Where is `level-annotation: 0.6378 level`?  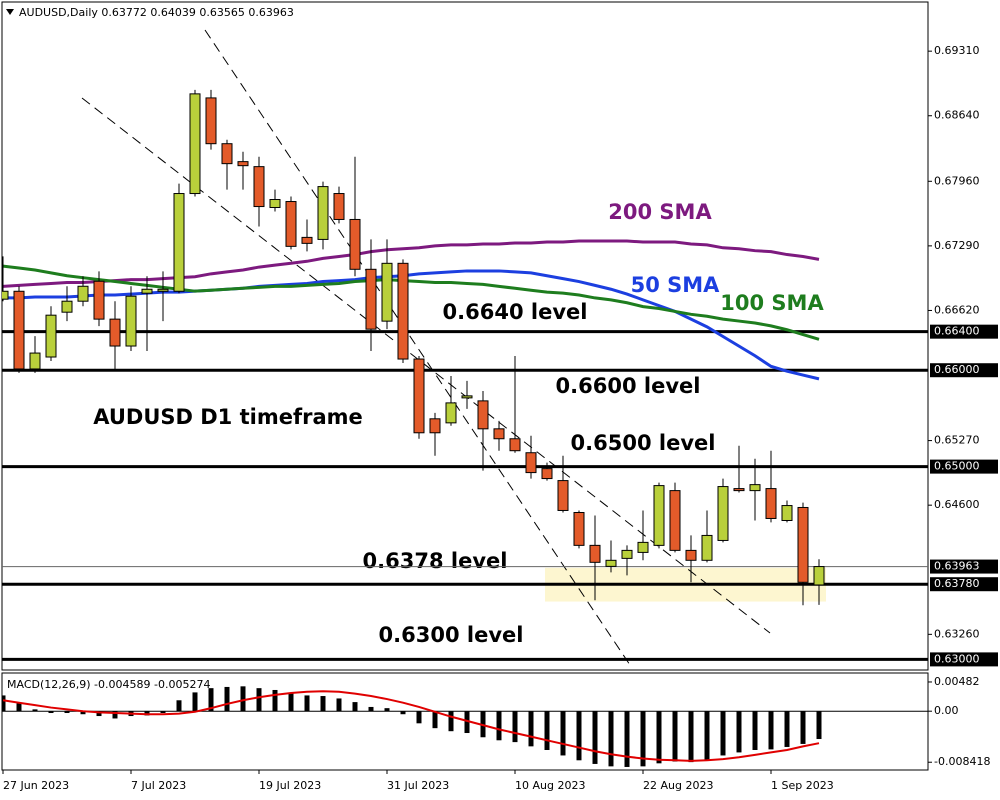
level-annotation: 0.6378 level is located at coordinates (435, 561).